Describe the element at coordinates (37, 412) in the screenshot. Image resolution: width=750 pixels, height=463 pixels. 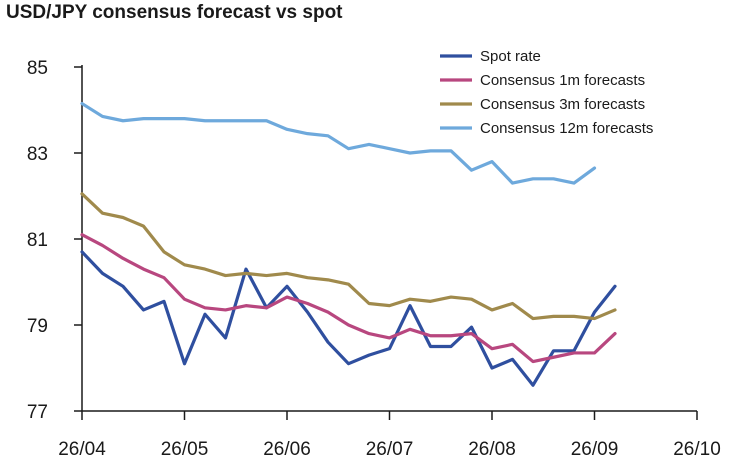
I see `y-tick-label: 77` at that location.